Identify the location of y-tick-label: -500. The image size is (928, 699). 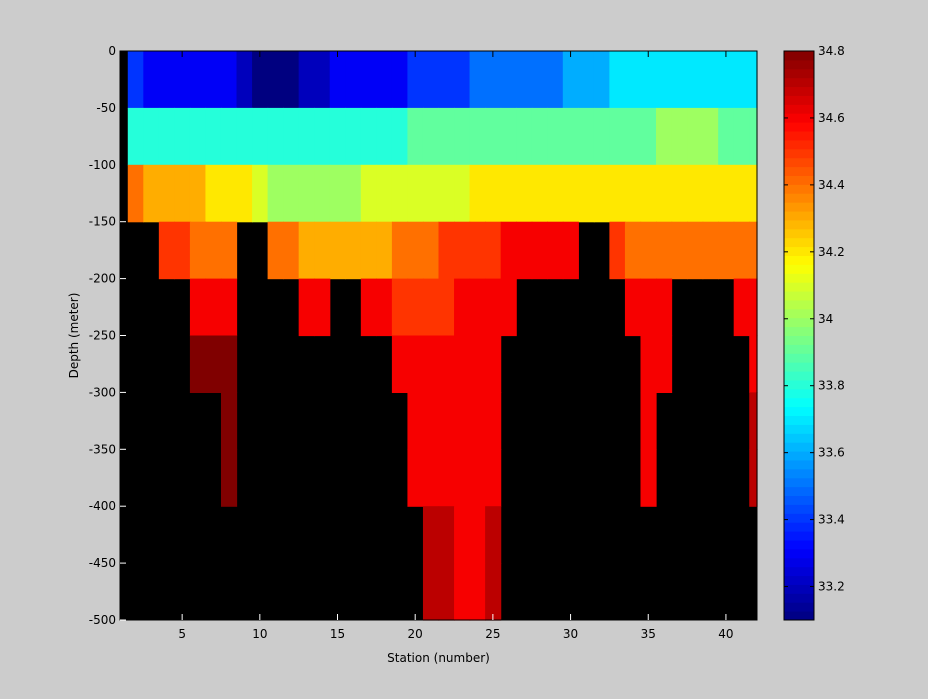
(102, 620).